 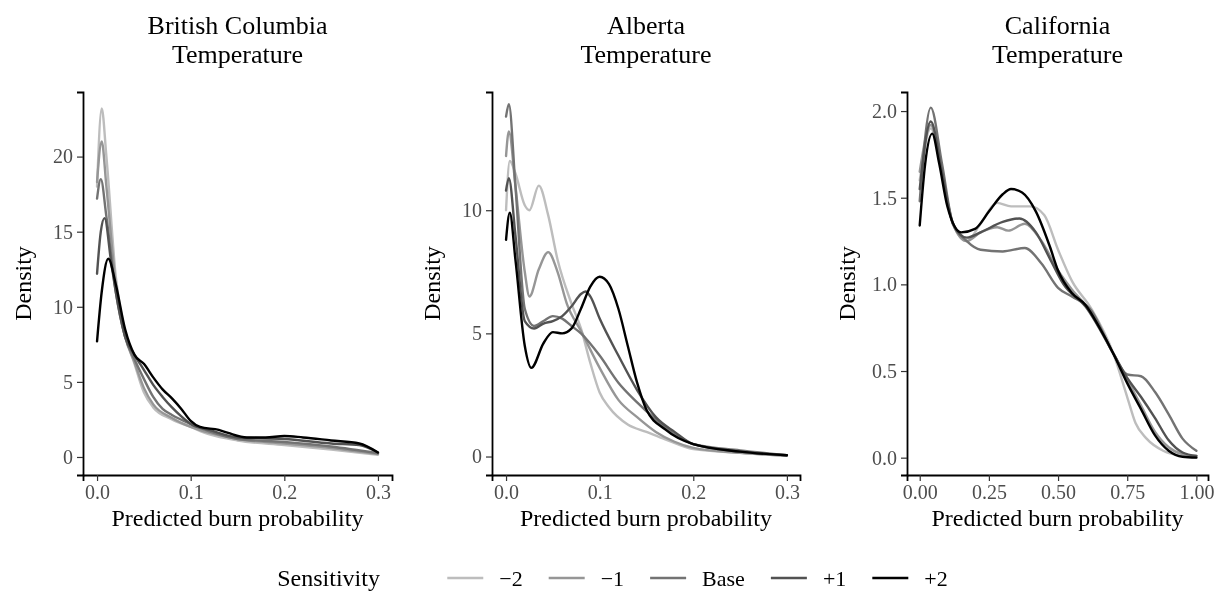 What do you see at coordinates (884, 457) in the screenshot?
I see `y-tick-label: 0.0` at bounding box center [884, 457].